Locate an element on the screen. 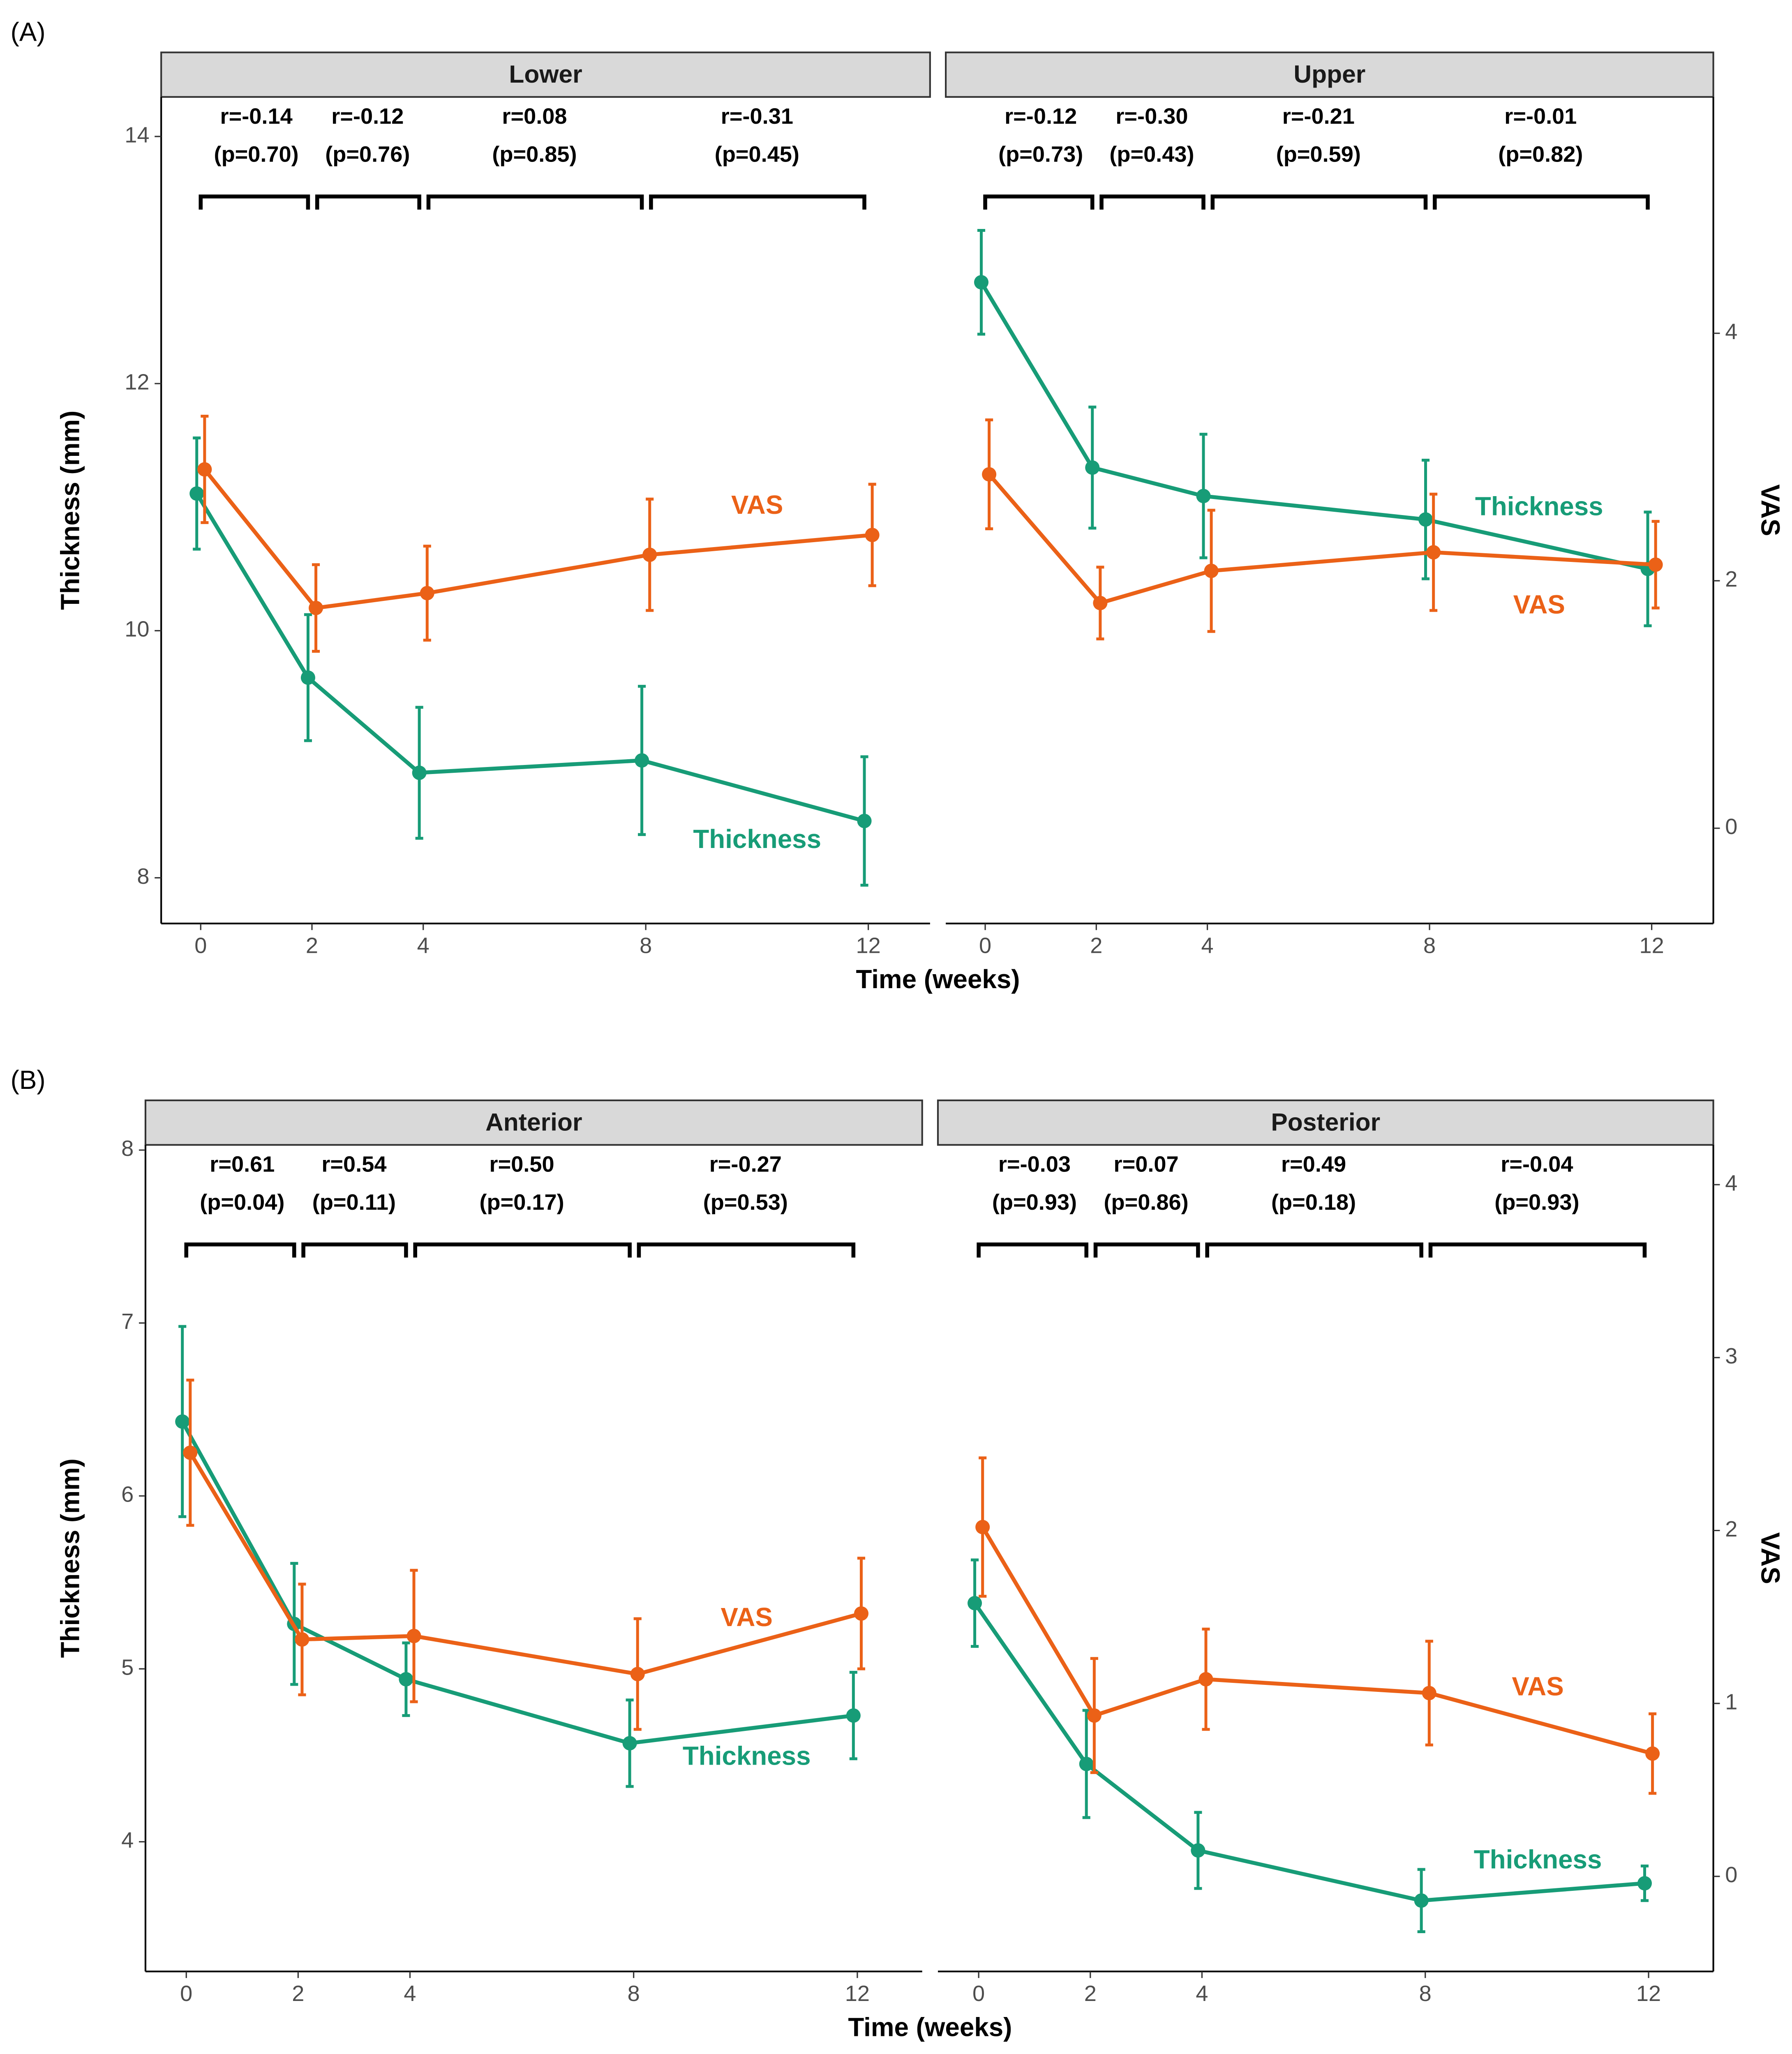 The height and width of the screenshot is (2054, 1792). x-axis-title: Time (weeks) is located at coordinates (938, 979).